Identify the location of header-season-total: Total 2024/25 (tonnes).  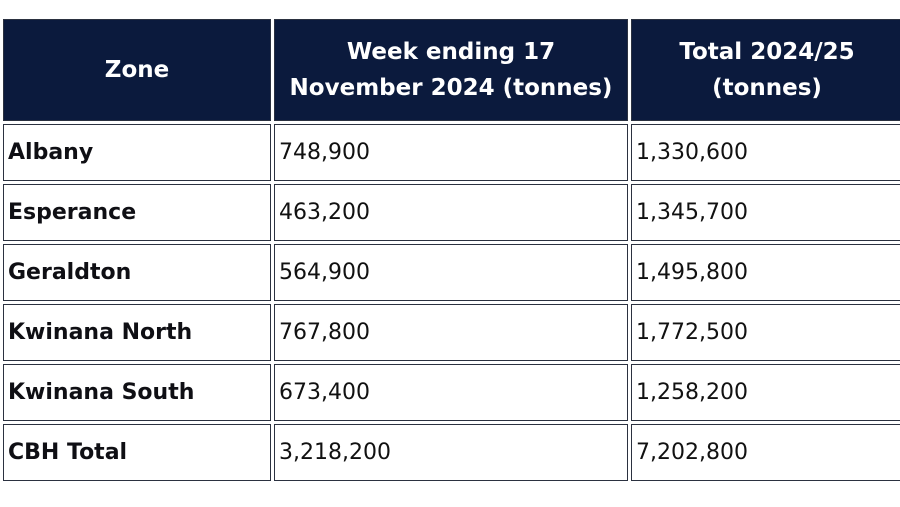
(765, 70).